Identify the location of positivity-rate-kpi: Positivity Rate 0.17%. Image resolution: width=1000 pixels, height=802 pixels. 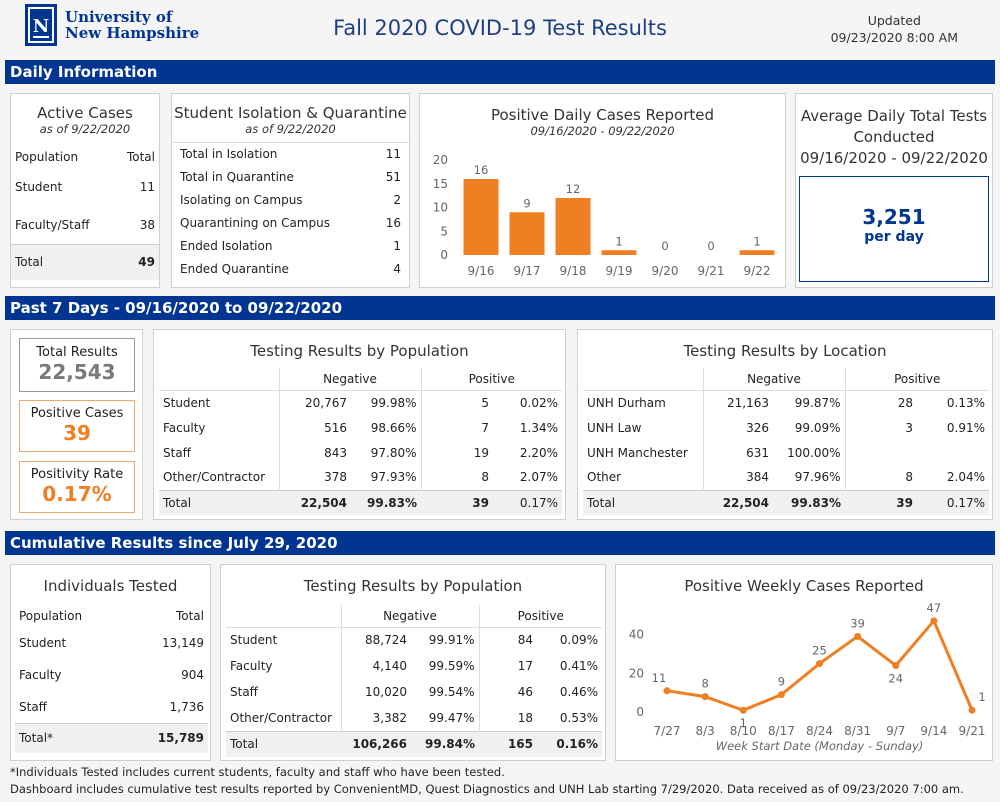
(77, 487).